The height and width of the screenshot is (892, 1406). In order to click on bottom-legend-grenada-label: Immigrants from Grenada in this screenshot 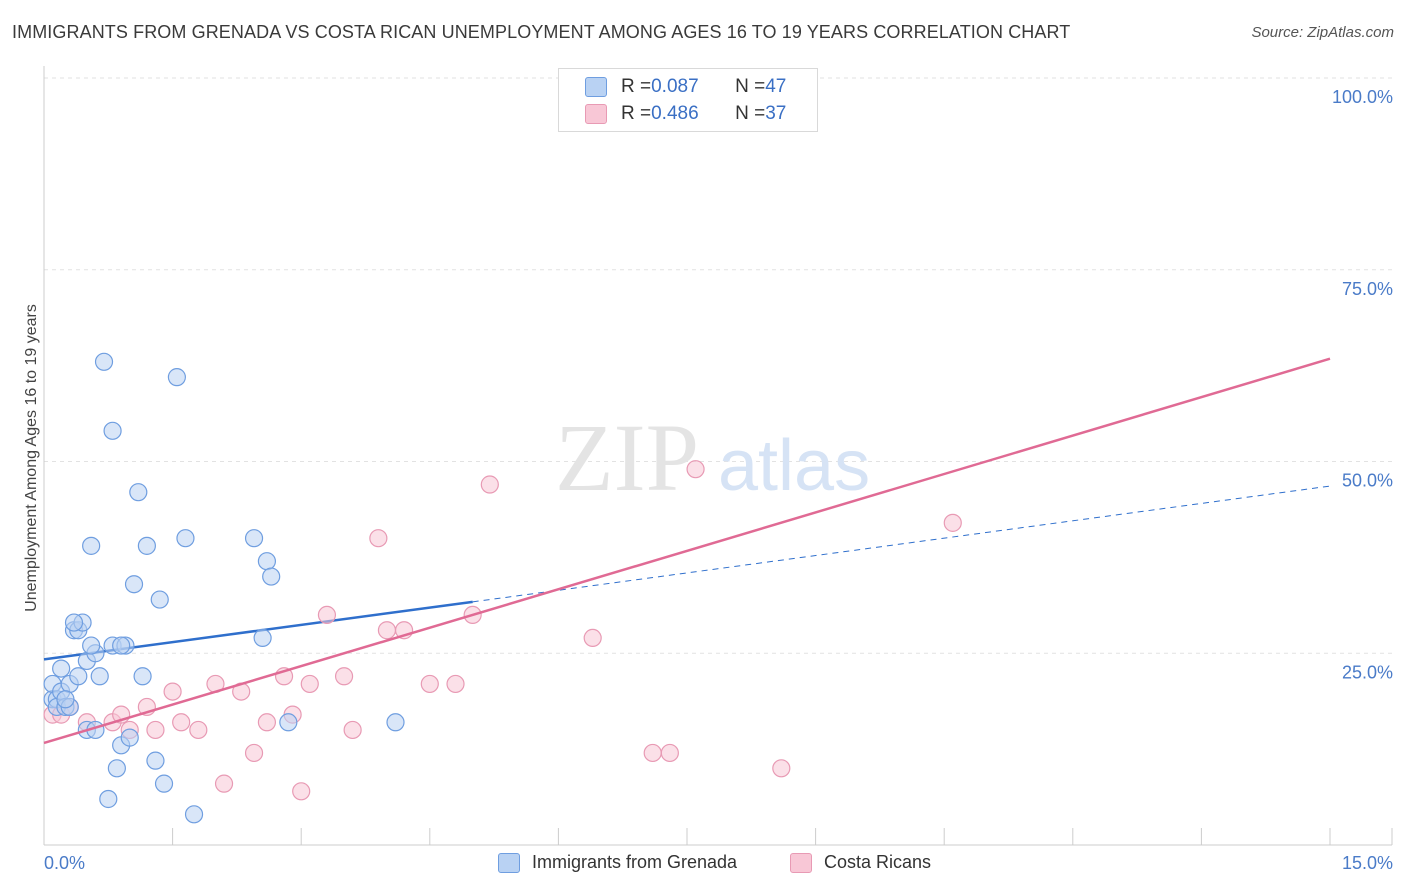, I will do `click(635, 862)`.